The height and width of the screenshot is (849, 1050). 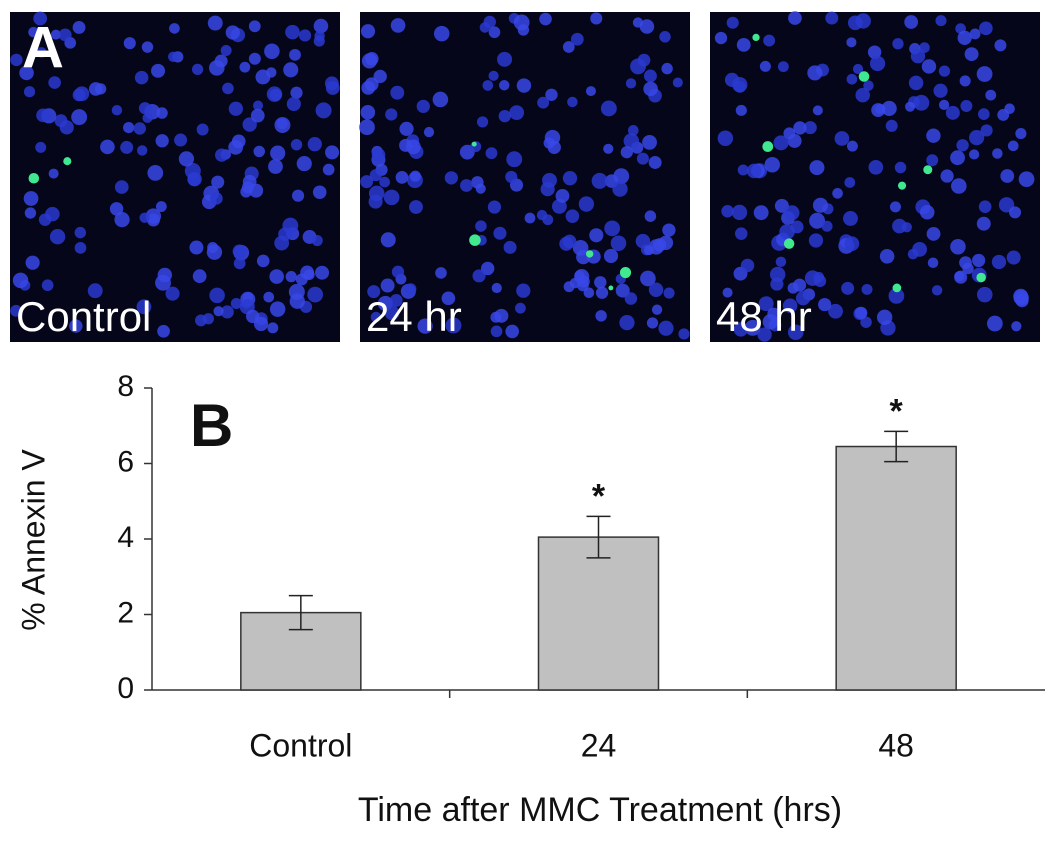 I want to click on y-axis-label: % Annexin V, so click(x=33, y=540).